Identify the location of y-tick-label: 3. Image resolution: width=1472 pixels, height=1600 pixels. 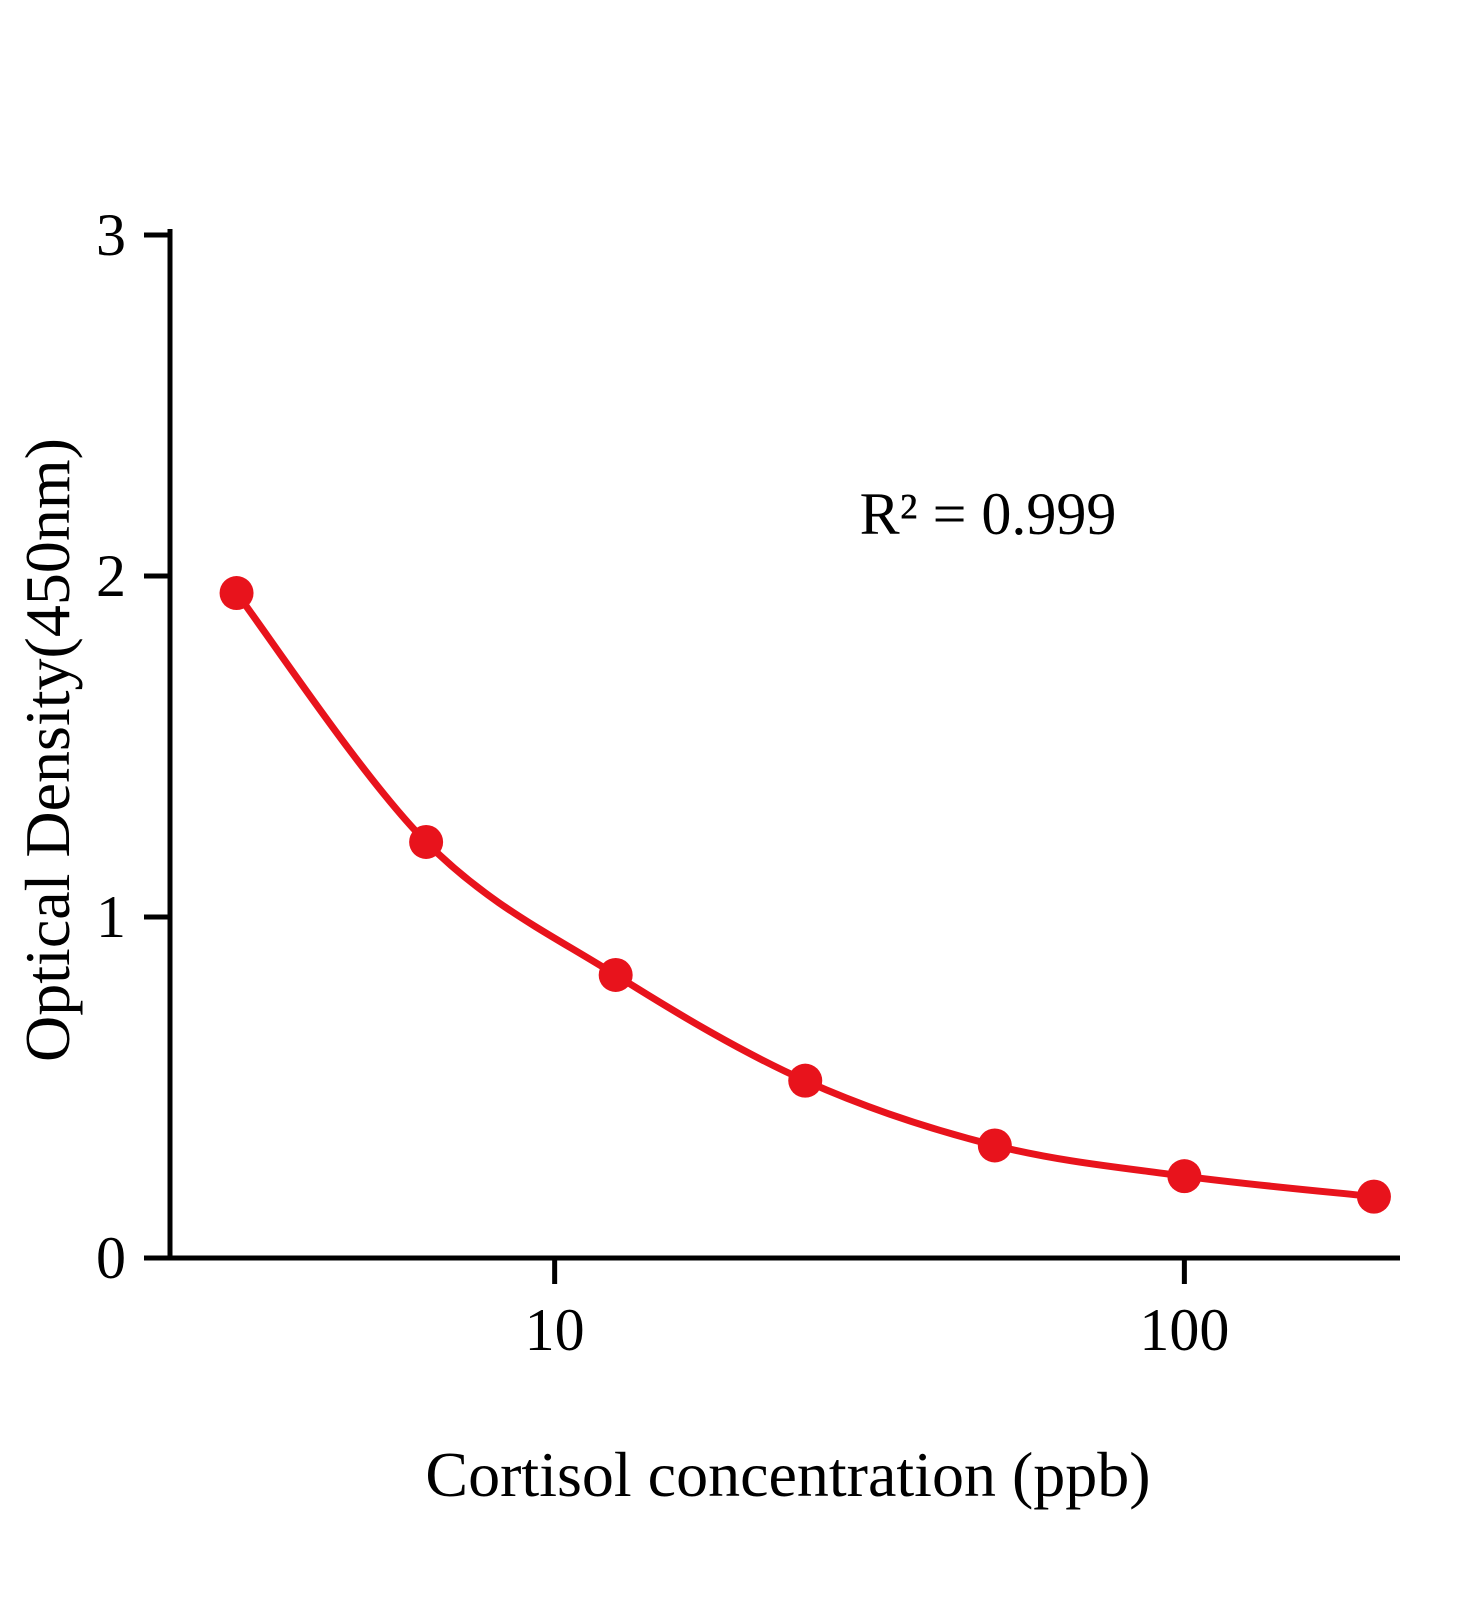
(111, 235).